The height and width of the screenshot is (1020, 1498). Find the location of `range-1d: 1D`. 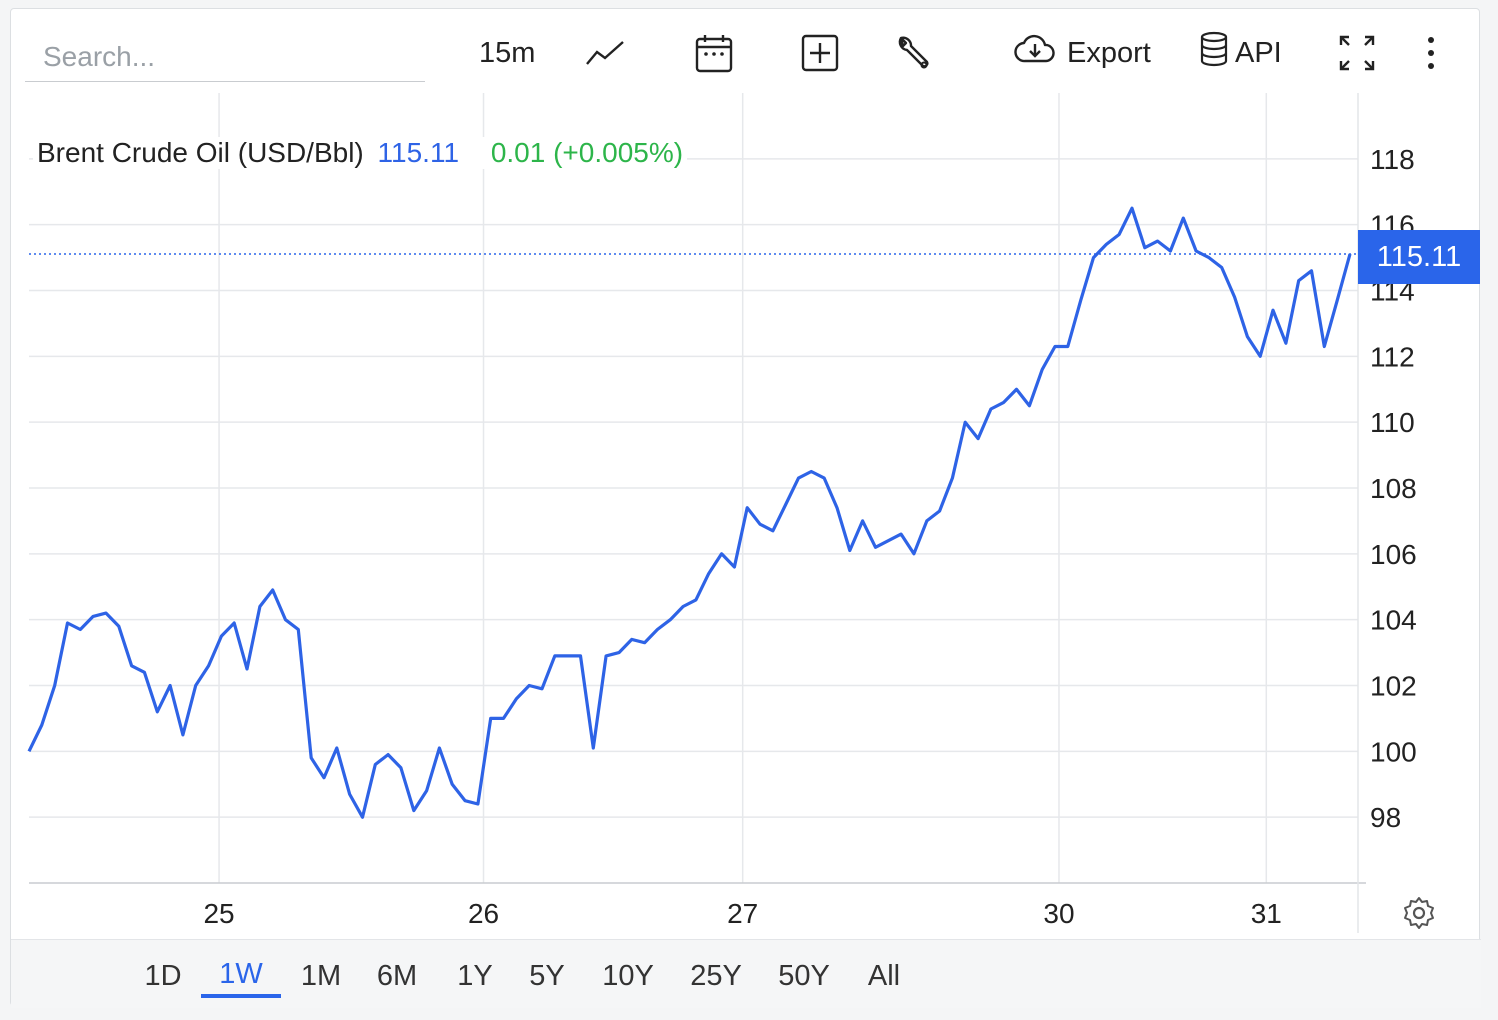

range-1d: 1D is located at coordinates (163, 975).